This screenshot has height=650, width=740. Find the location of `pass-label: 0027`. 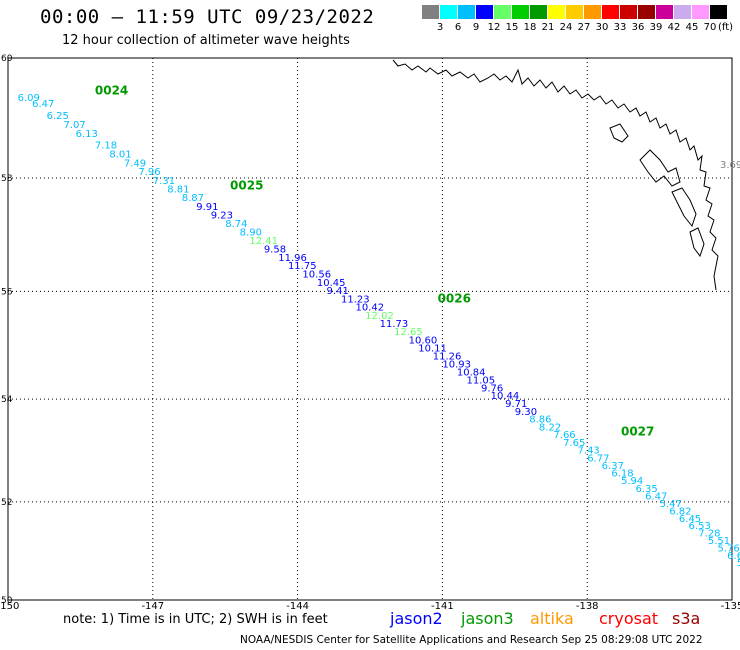

pass-label: 0027 is located at coordinates (637, 432).